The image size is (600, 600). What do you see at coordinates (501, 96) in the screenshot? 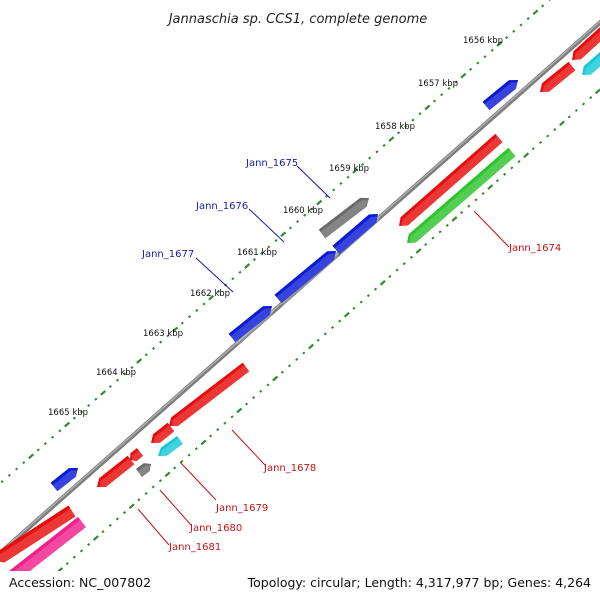
I see `gene-blue-1656kbp` at bounding box center [501, 96].